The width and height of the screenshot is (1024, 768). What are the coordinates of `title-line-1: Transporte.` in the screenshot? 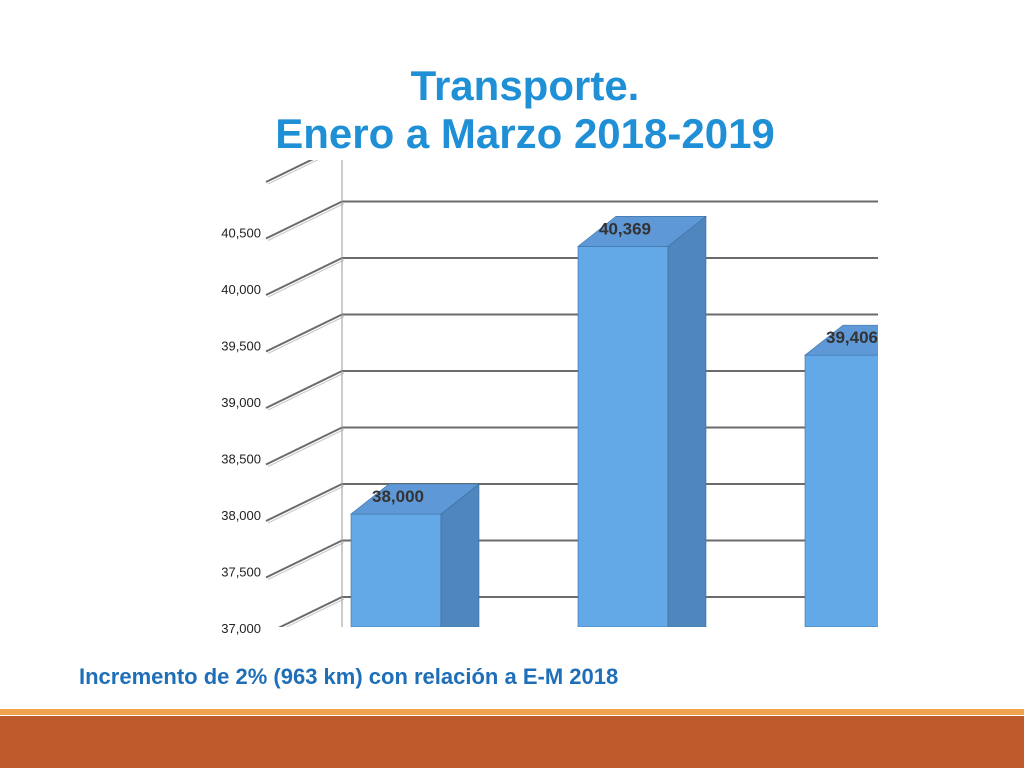 It's located at (525, 85).